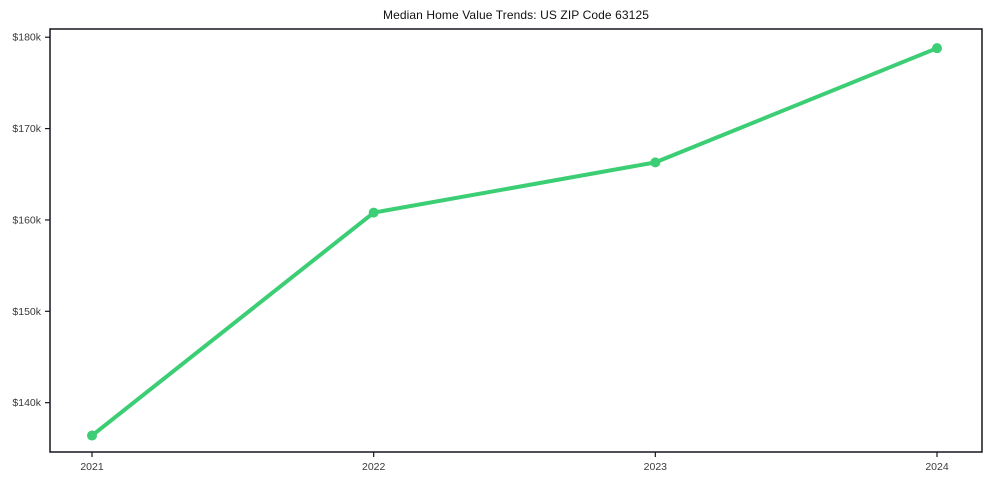 This screenshot has height=490, width=990. What do you see at coordinates (373, 212) in the screenshot?
I see `data-point-2022` at bounding box center [373, 212].